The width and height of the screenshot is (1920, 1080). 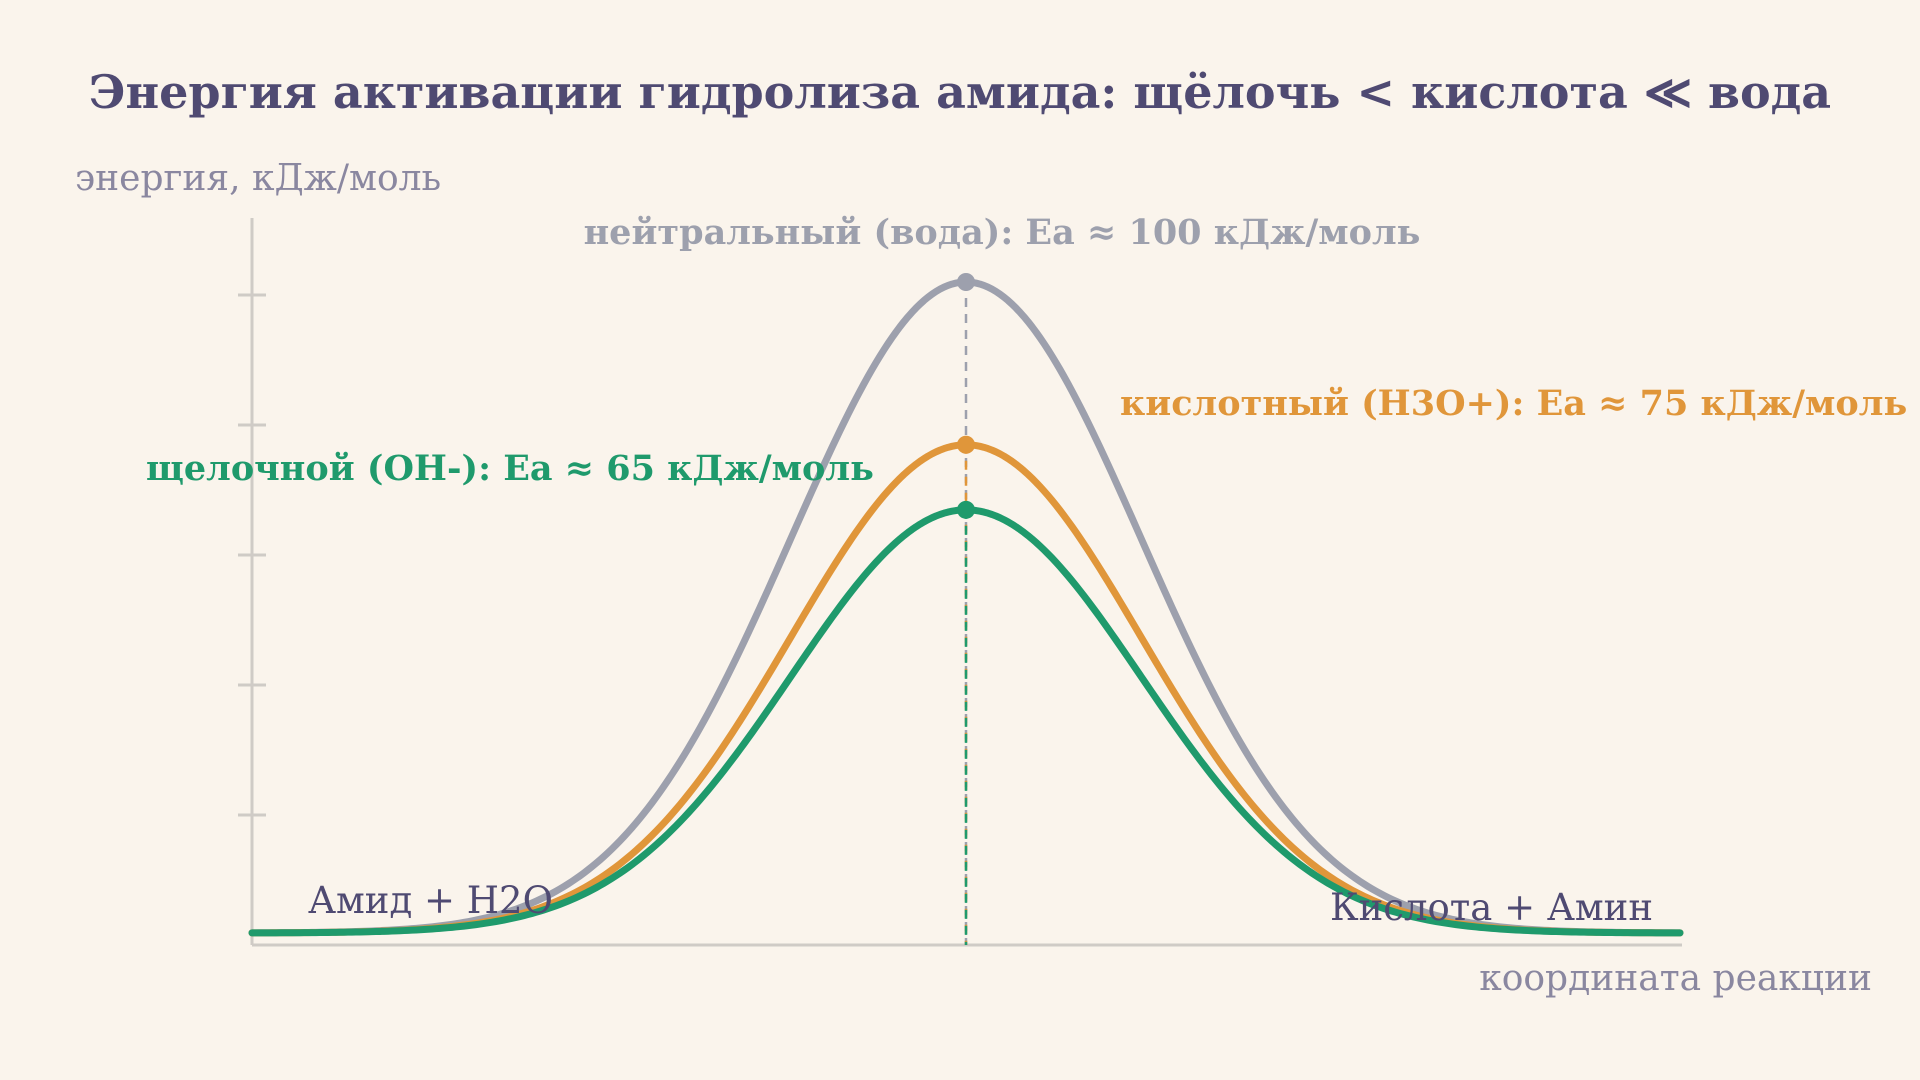 I want to click on series-label-basic: щелочной (OH-): Ea ≈ 65 кДж/моль, so click(x=510, y=468).